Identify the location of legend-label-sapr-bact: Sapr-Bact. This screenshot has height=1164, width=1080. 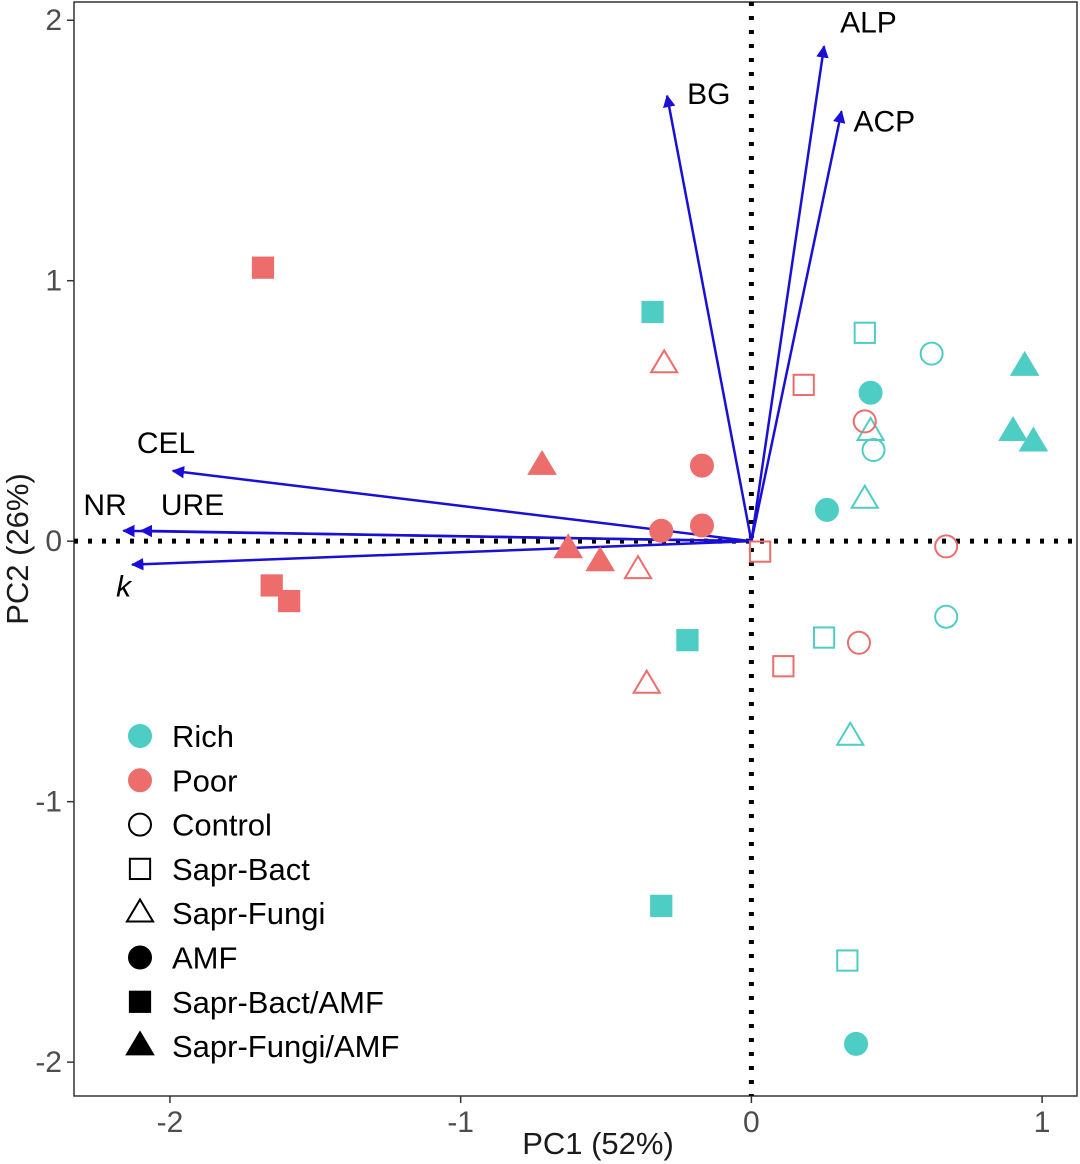
(241, 869).